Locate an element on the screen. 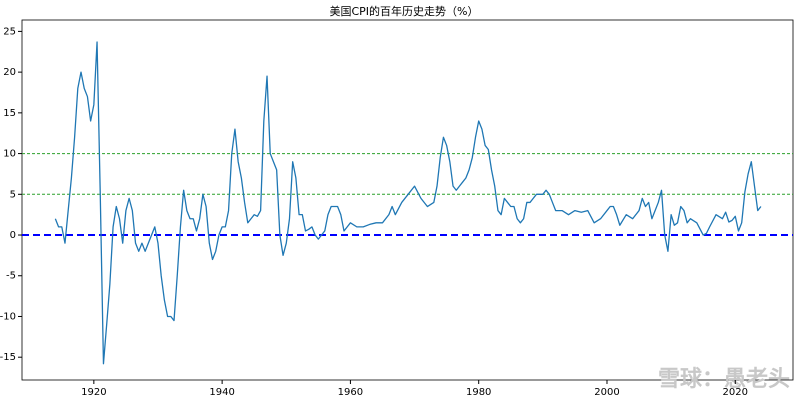 The image size is (800, 402). y-tick-label: 10 is located at coordinates (9, 154).